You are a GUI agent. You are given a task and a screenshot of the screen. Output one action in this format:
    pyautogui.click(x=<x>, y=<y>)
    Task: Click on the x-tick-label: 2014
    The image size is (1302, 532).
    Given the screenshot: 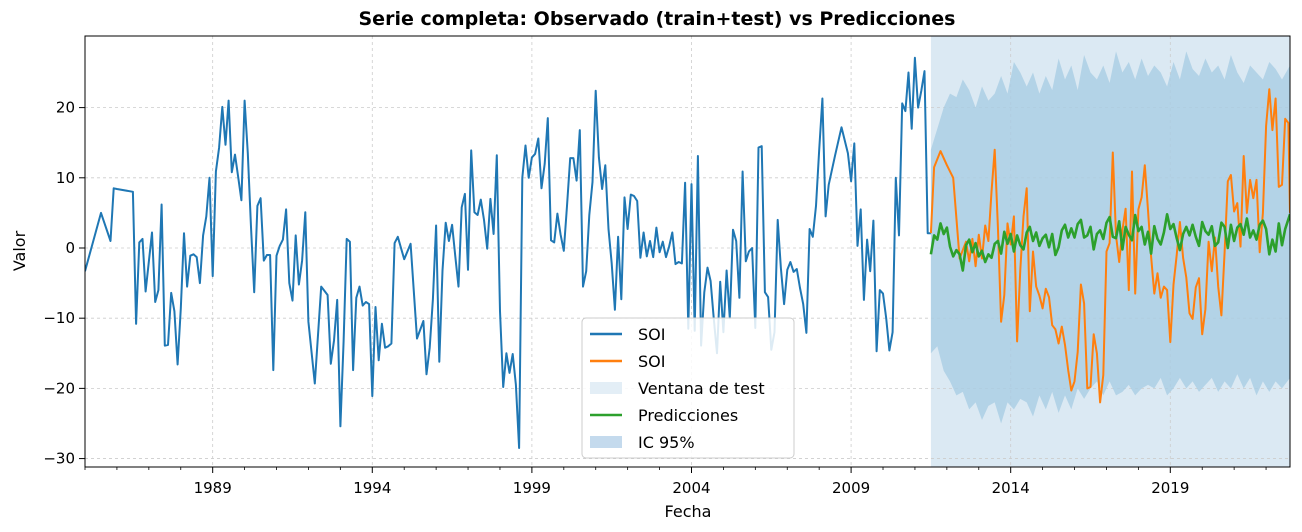 What is the action you would take?
    pyautogui.click(x=1011, y=488)
    